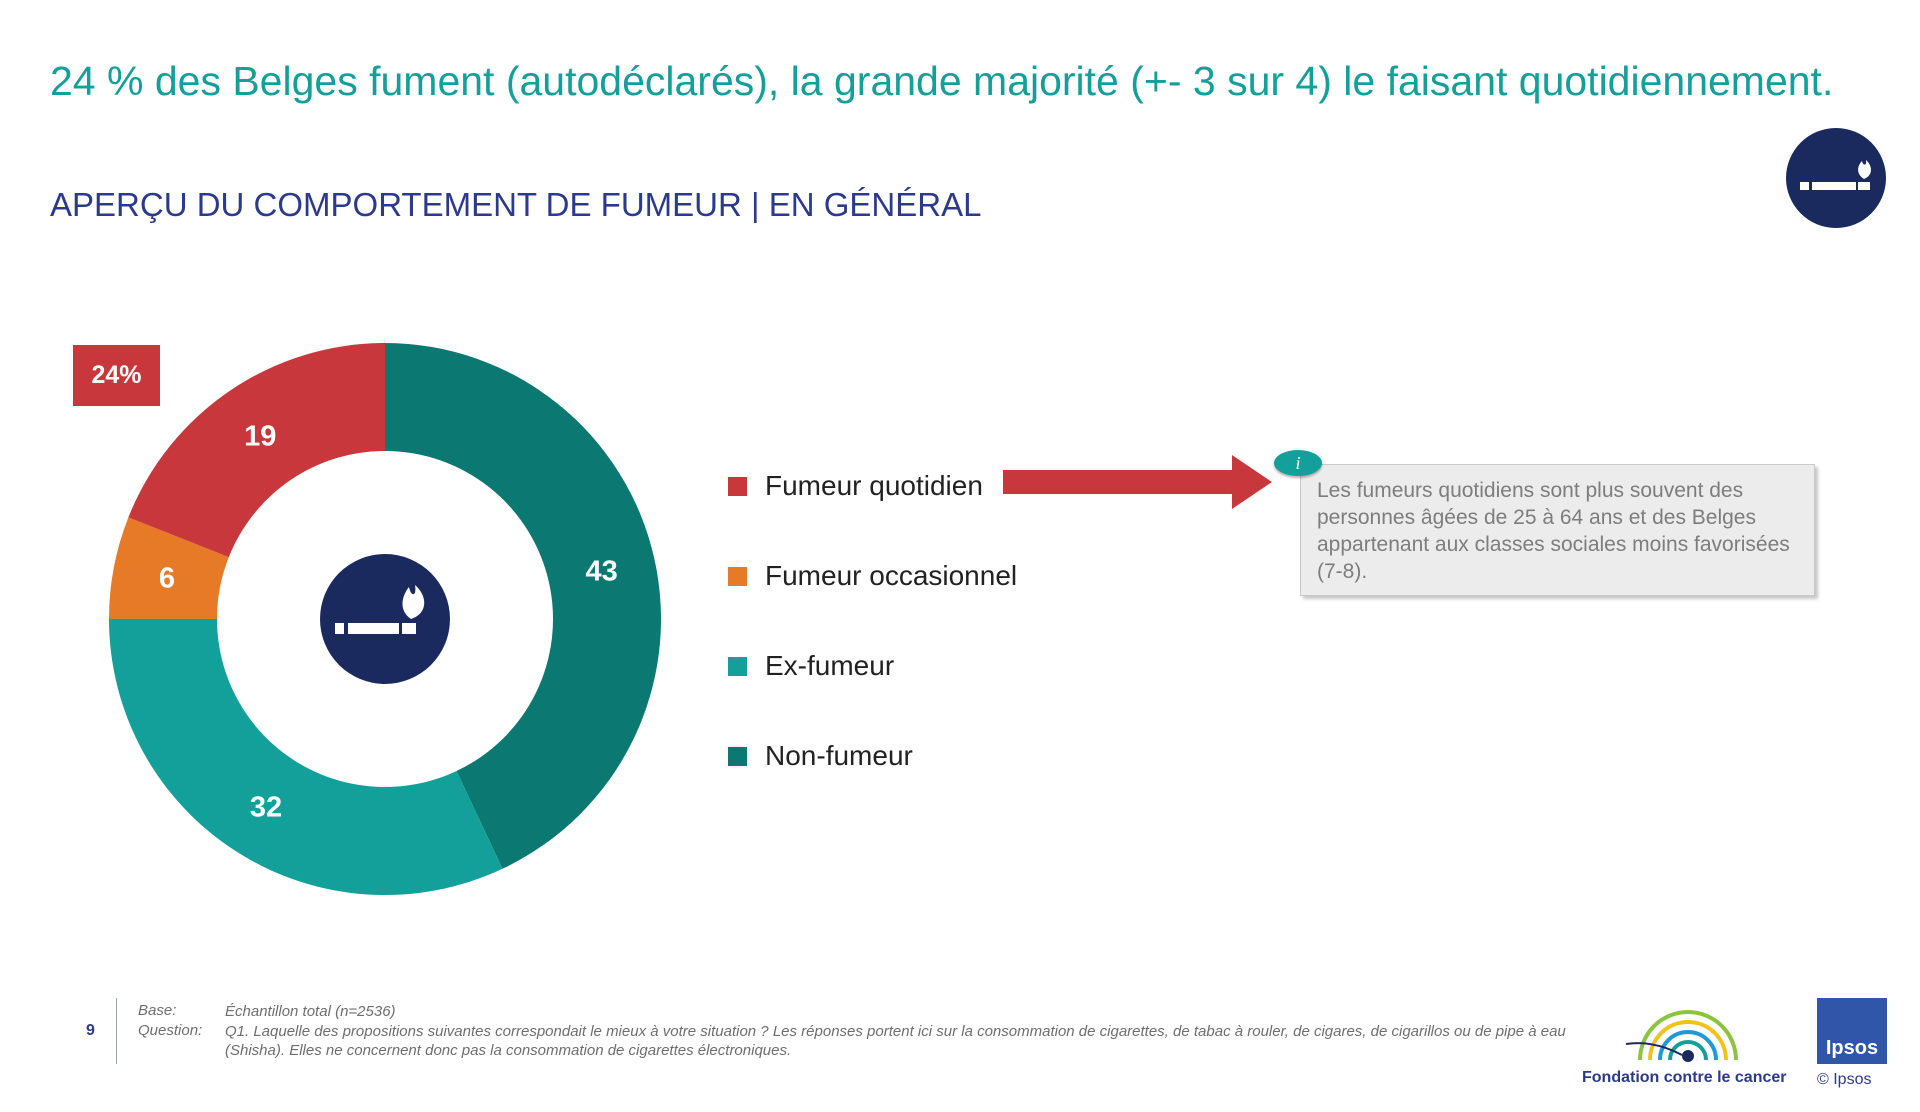 This screenshot has width=1920, height=1112. I want to click on ipsos-logo: Ipsos, so click(1852, 1031).